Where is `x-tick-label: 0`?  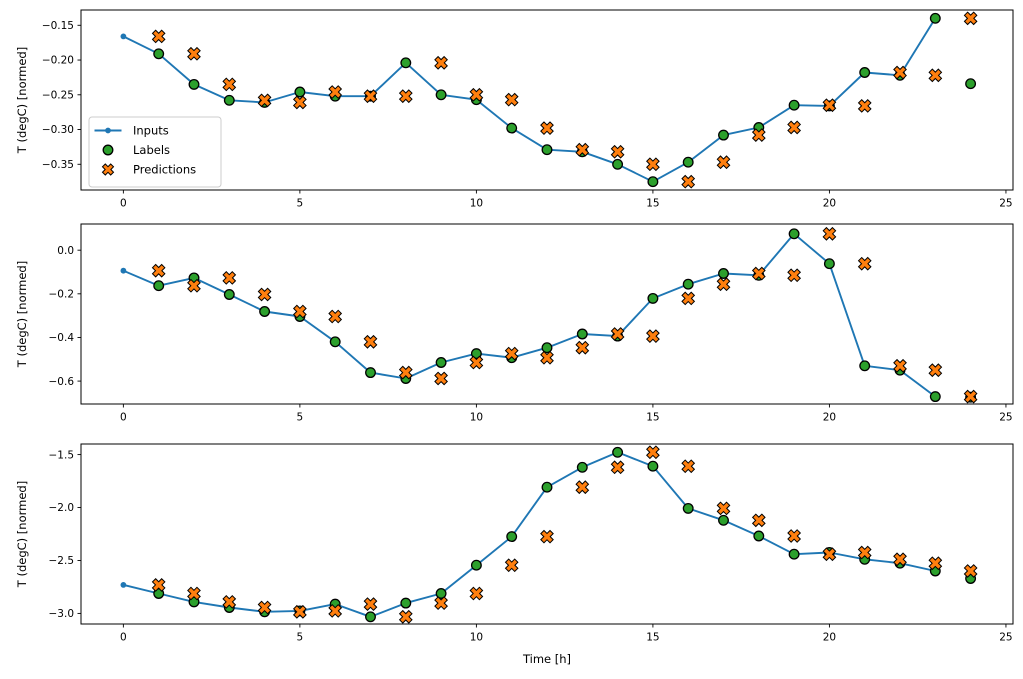 x-tick-label: 0 is located at coordinates (123, 418).